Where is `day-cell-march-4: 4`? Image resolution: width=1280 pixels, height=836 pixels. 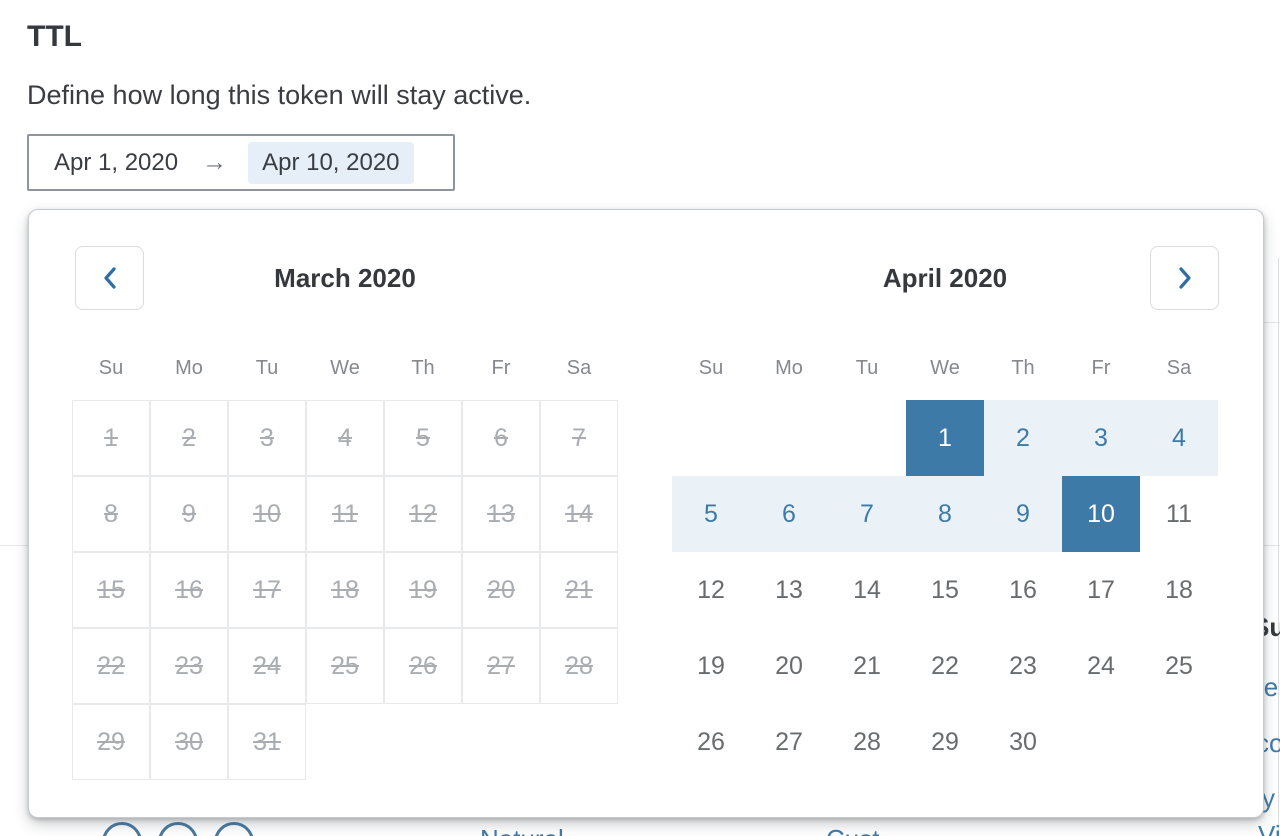
day-cell-march-4: 4 is located at coordinates (345, 438).